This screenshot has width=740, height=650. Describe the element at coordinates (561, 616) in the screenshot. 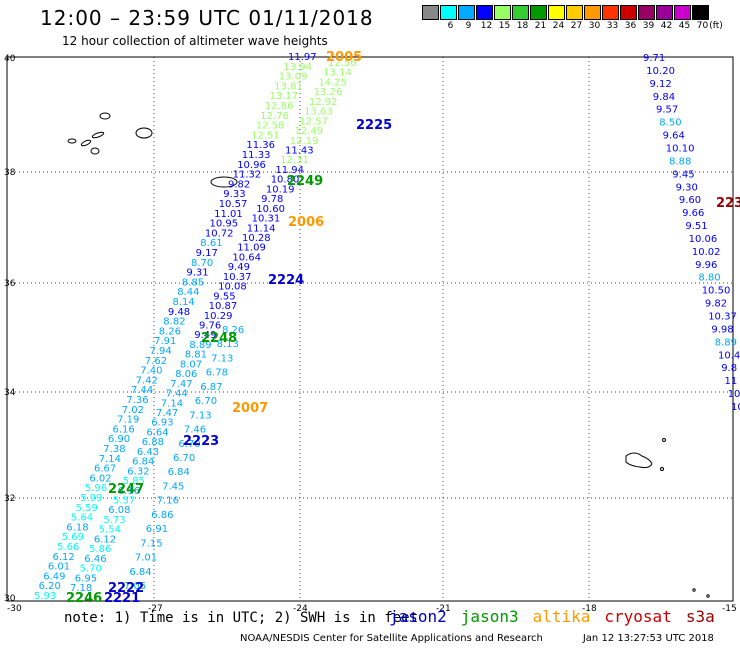

I see `legend-altika: altika` at that location.